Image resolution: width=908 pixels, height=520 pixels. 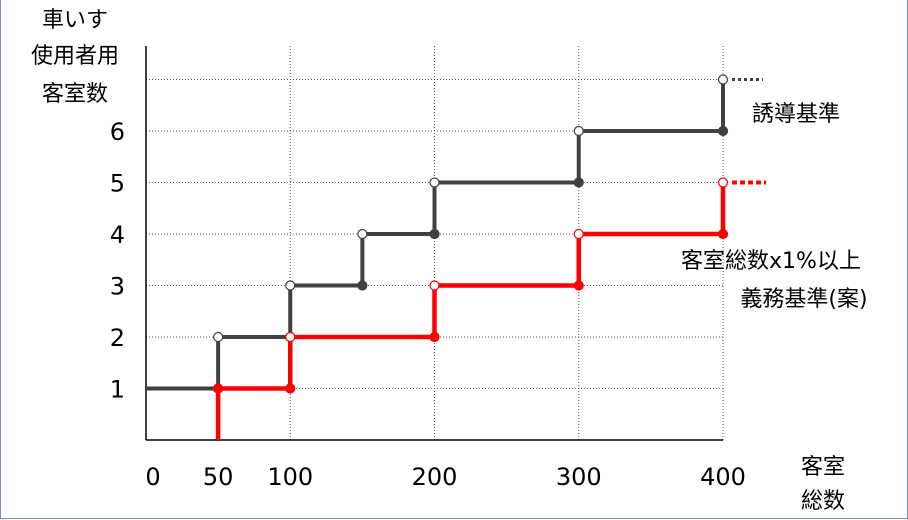 I want to click on x-axis-title-line1: 客室, so click(x=823, y=467).